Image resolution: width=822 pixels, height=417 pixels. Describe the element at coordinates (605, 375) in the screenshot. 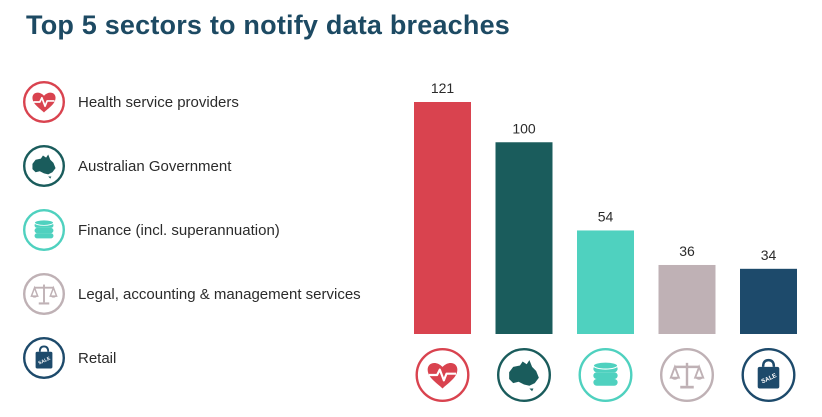

I see `coin-stack-axis-icon` at that location.